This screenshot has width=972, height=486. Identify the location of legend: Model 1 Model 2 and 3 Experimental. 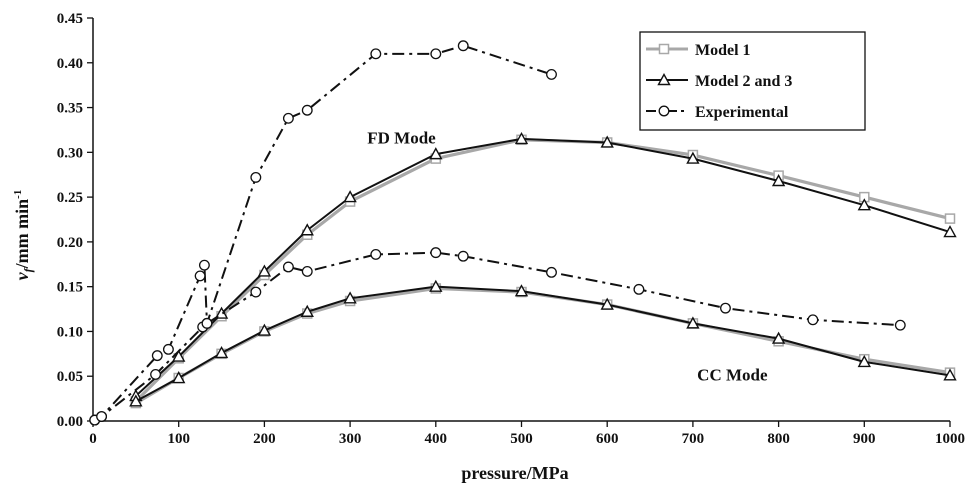
(752, 81).